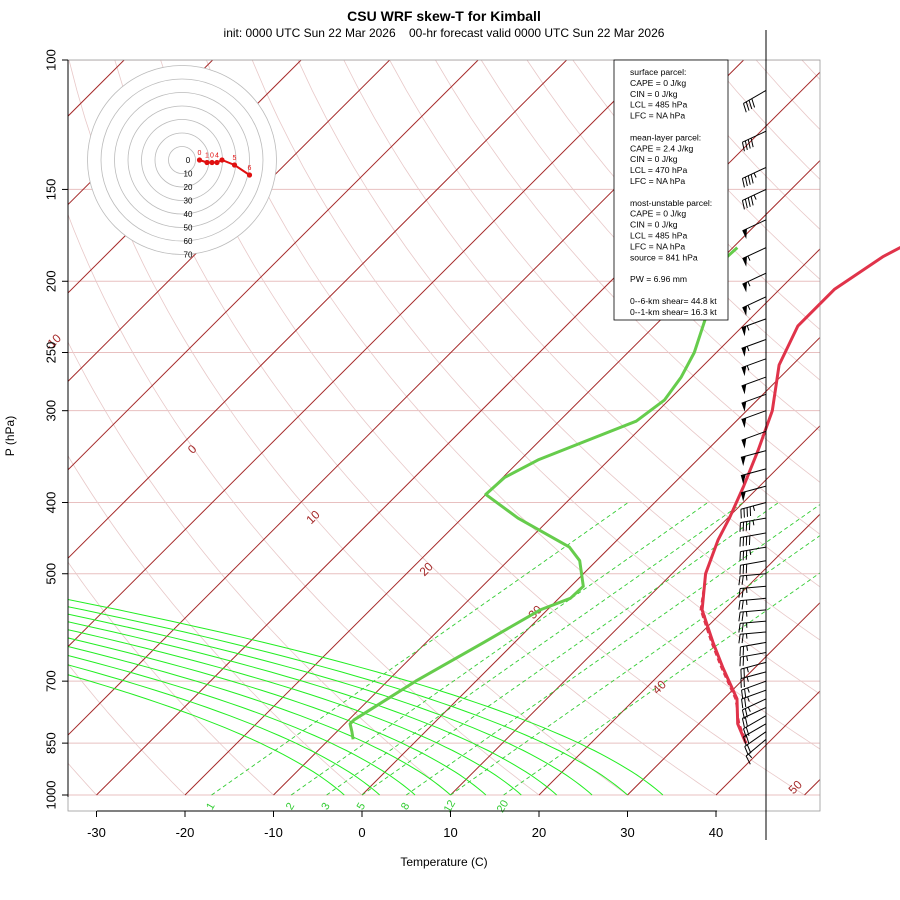 The width and height of the screenshot is (900, 900). Describe the element at coordinates (716, 832) in the screenshot. I see `x-tick-label: 40` at that location.